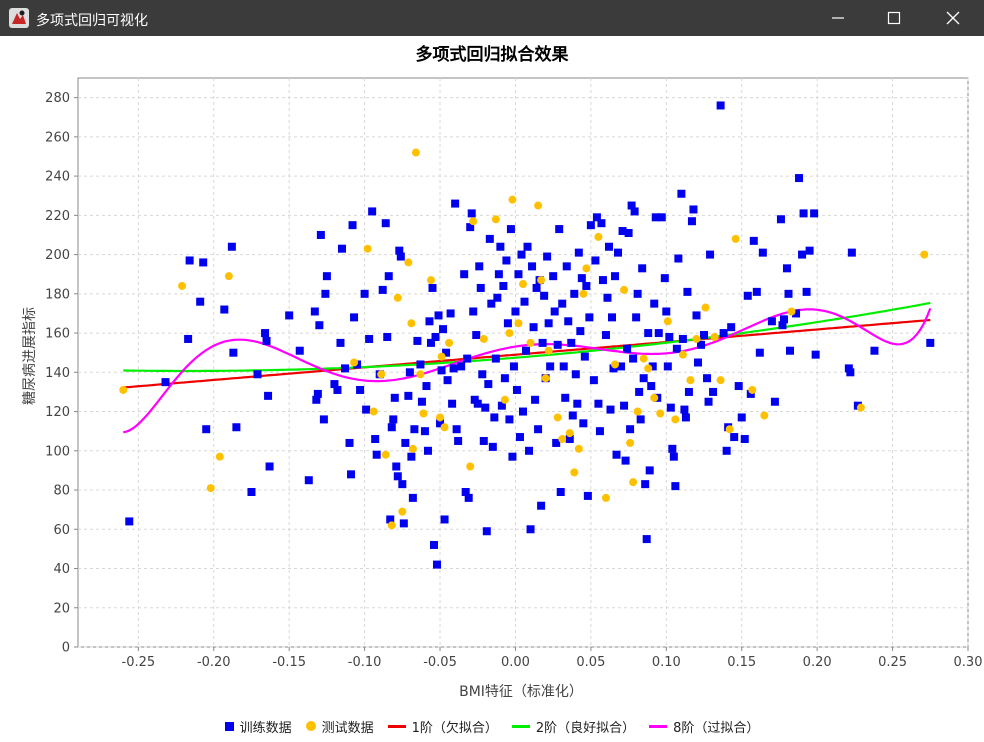  What do you see at coordinates (521, 692) in the screenshot?
I see `x-axis-title: BMI特征（标准化）` at bounding box center [521, 692].